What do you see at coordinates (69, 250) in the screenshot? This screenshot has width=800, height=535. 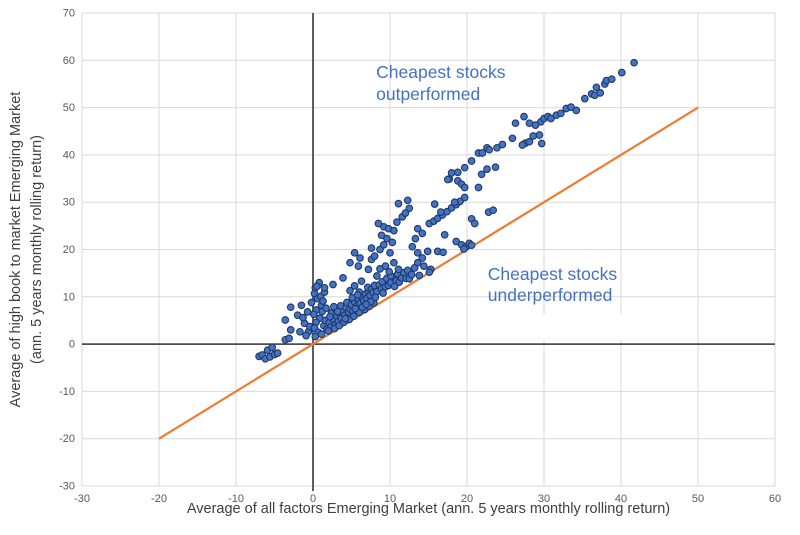 I see `y-tick-label: 20` at bounding box center [69, 250].